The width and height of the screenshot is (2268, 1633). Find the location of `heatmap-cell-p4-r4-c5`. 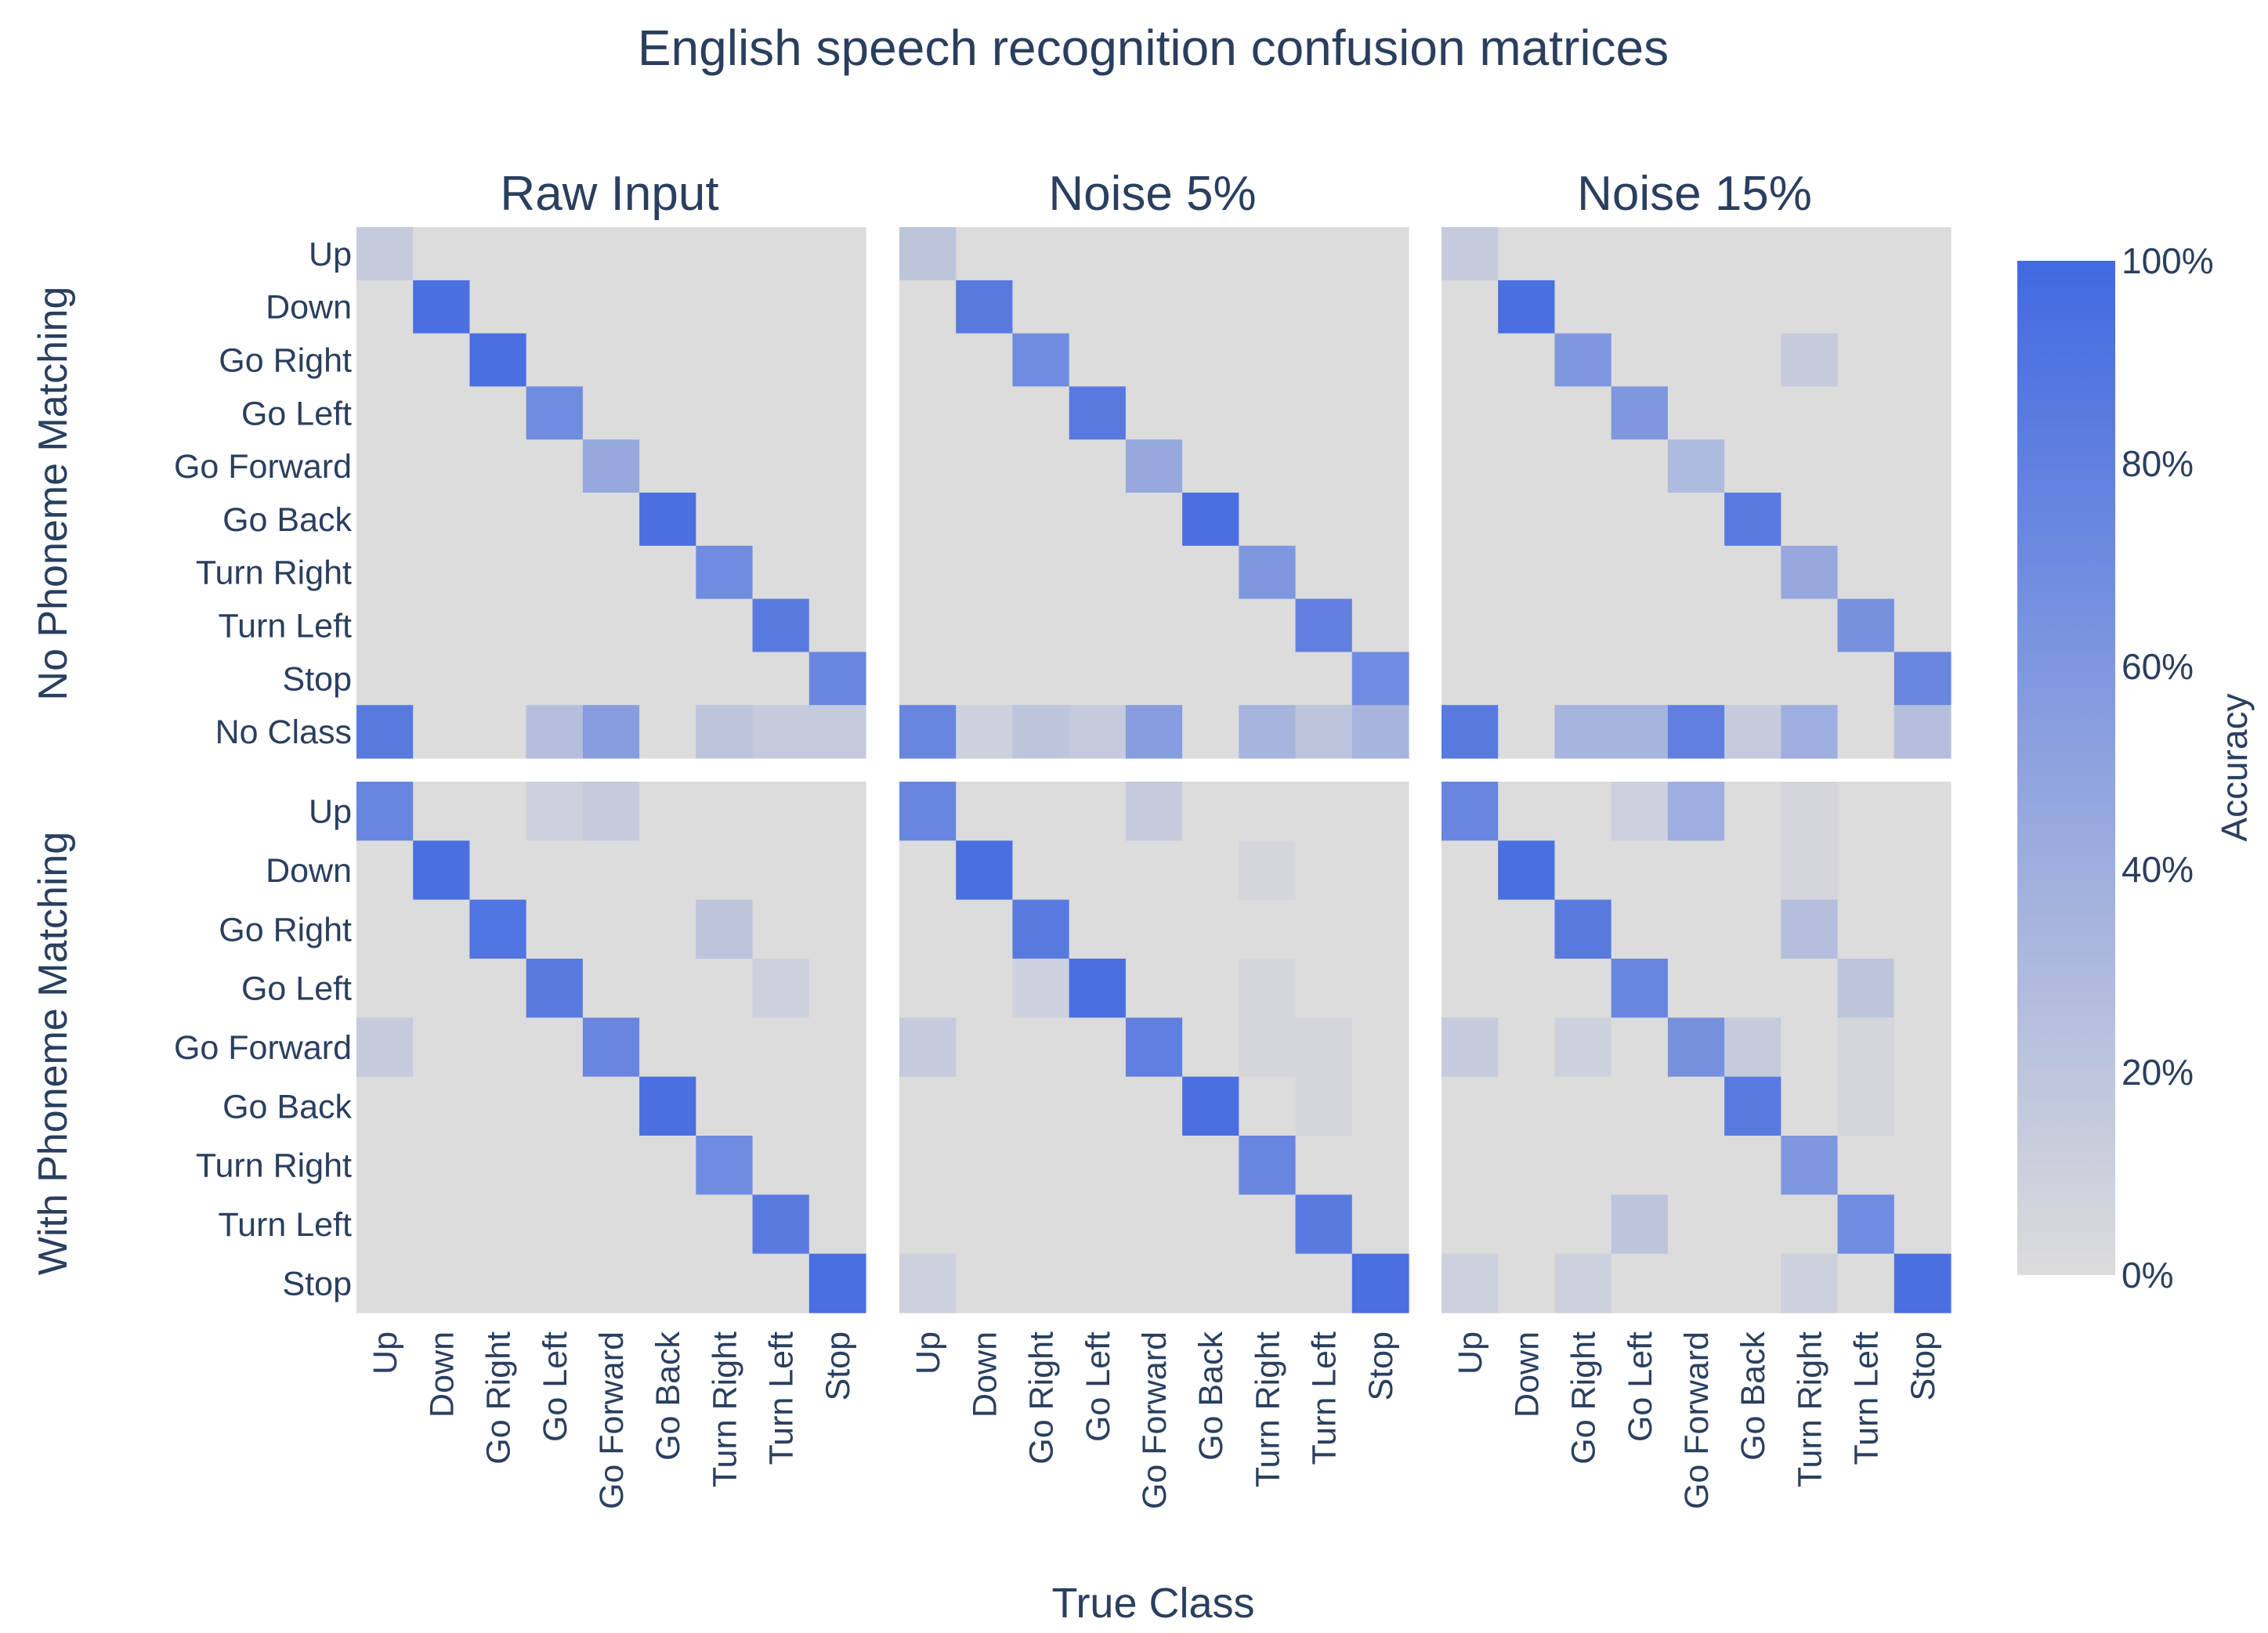

heatmap-cell-p4-r4-c5 is located at coordinates (1211, 1047).